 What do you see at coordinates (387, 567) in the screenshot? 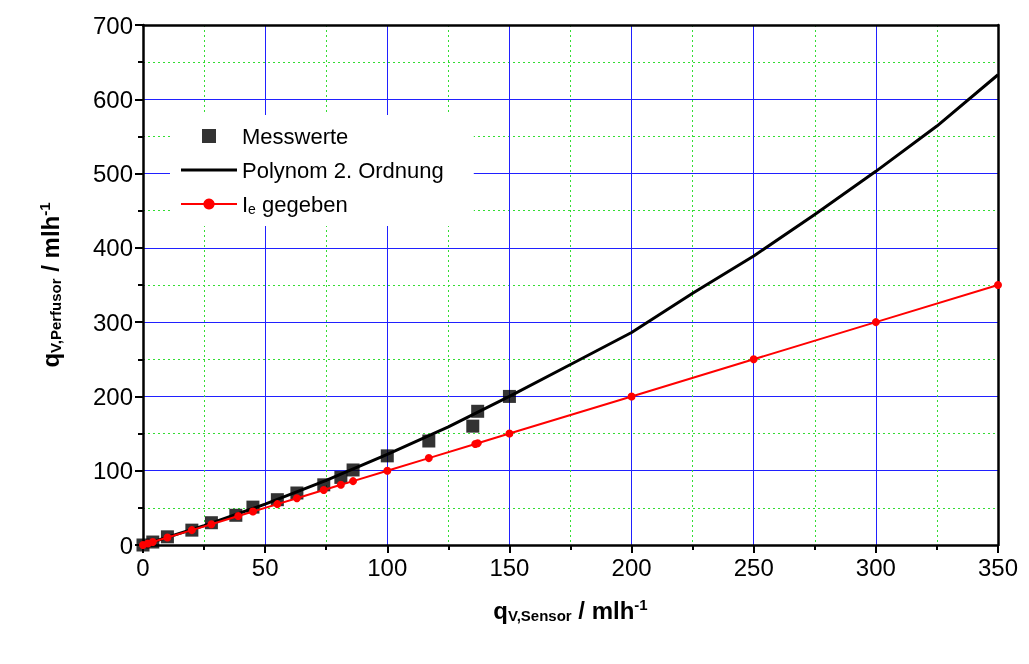
I see `x-tick-label: 100` at bounding box center [387, 567].